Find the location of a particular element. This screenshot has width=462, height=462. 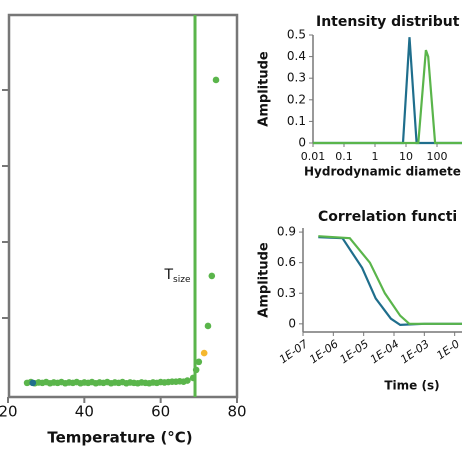

y-tick-label: 0.1 is located at coordinates (296, 121).